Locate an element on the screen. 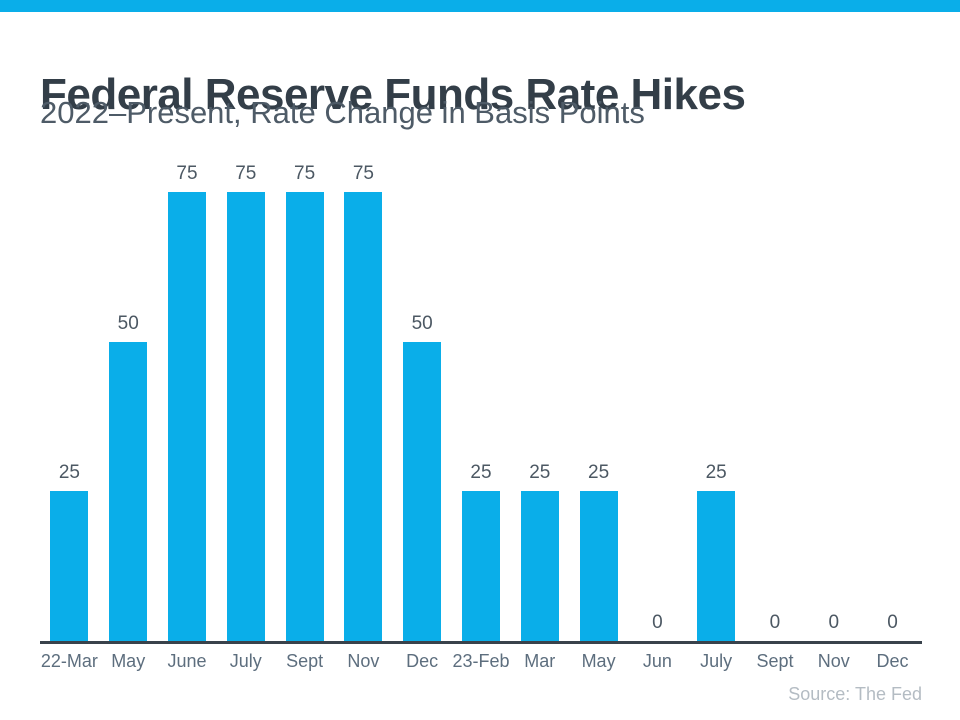 The image size is (960, 720). x-tick-label: Jun is located at coordinates (657, 661).